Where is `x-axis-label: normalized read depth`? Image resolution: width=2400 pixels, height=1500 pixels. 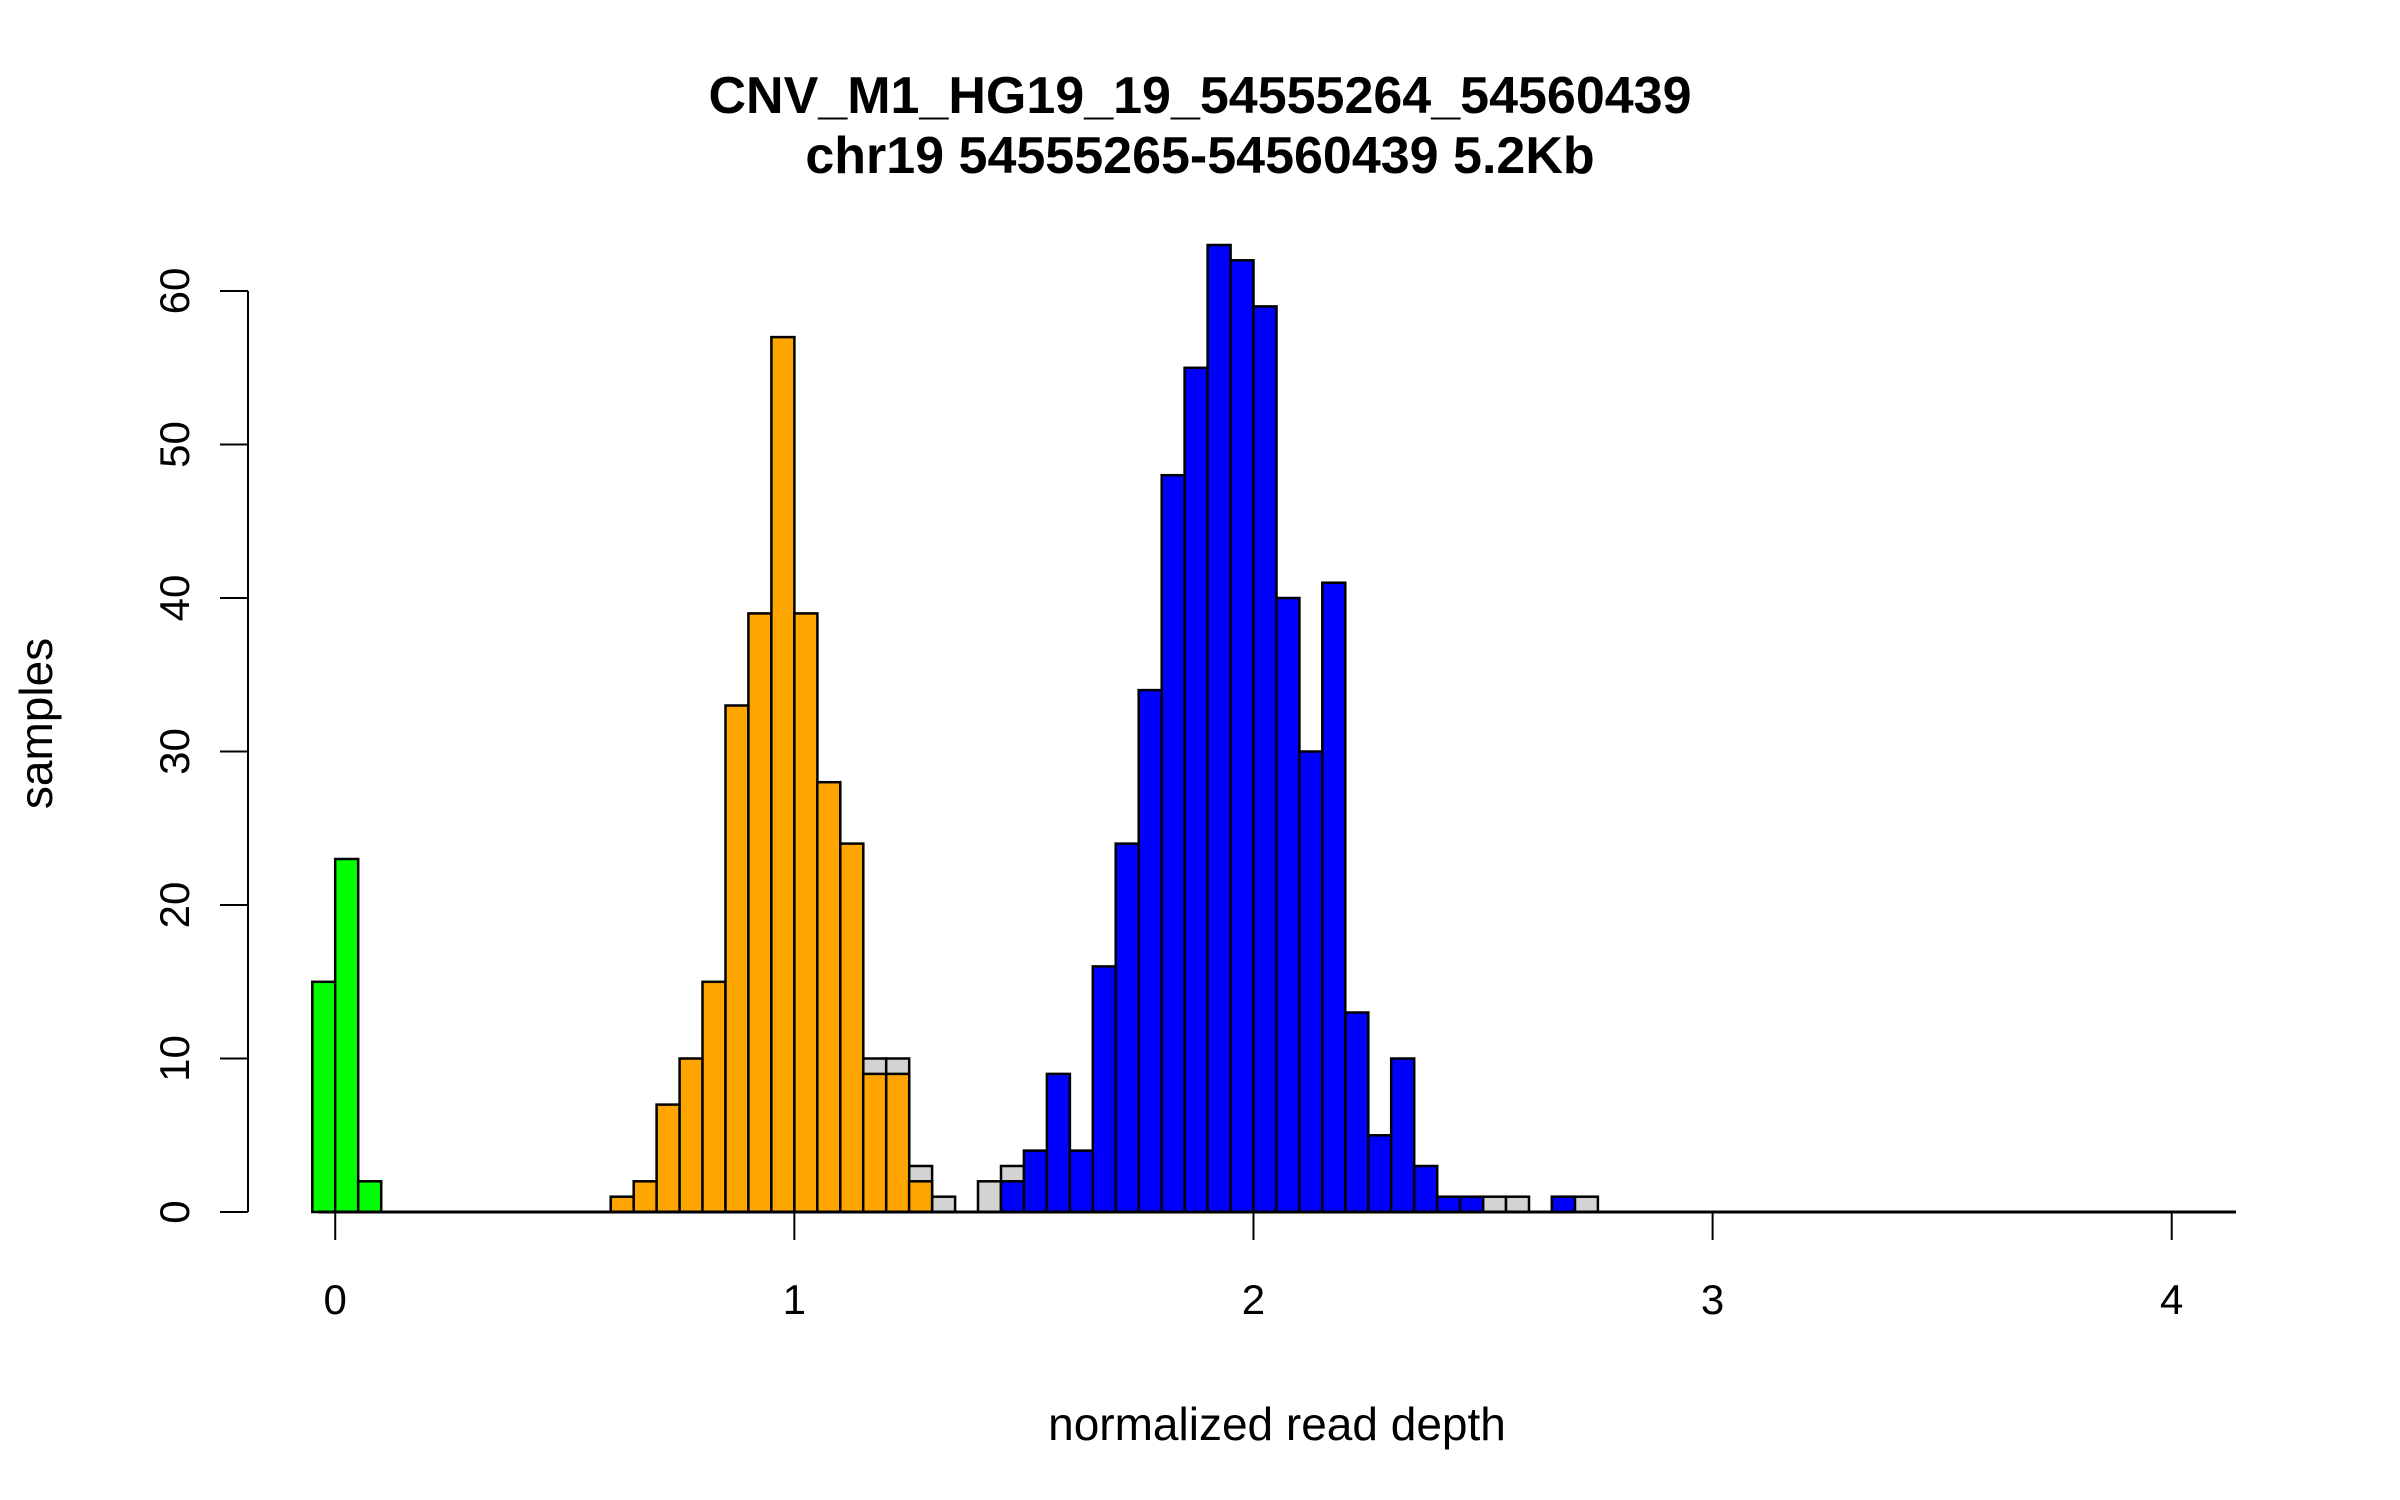
x-axis-label: normalized read depth is located at coordinates (1277, 1424).